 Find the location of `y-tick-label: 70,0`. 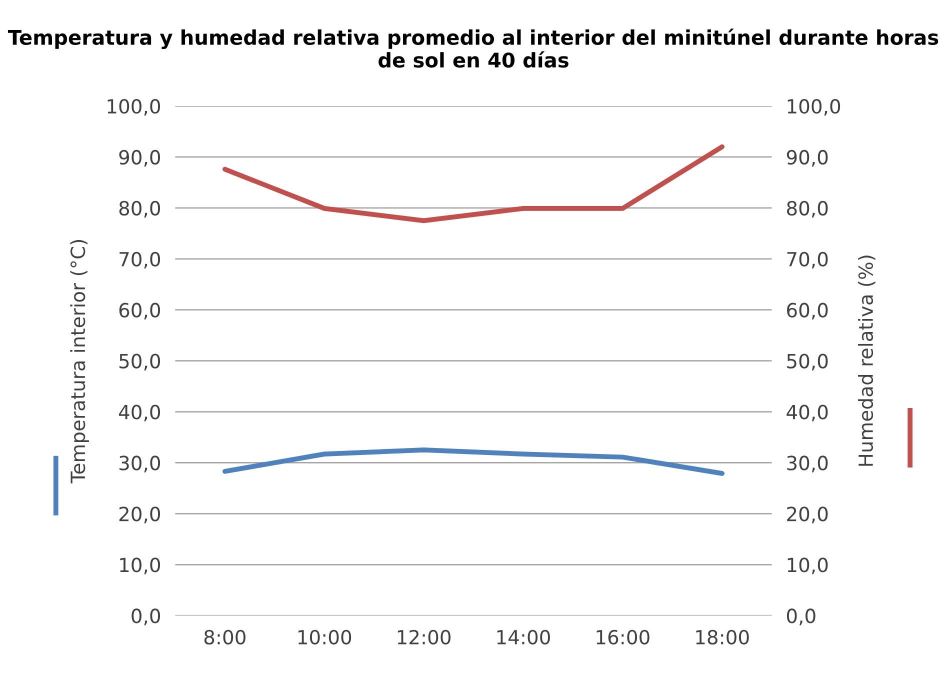

y-tick-label: 70,0 is located at coordinates (140, 260).